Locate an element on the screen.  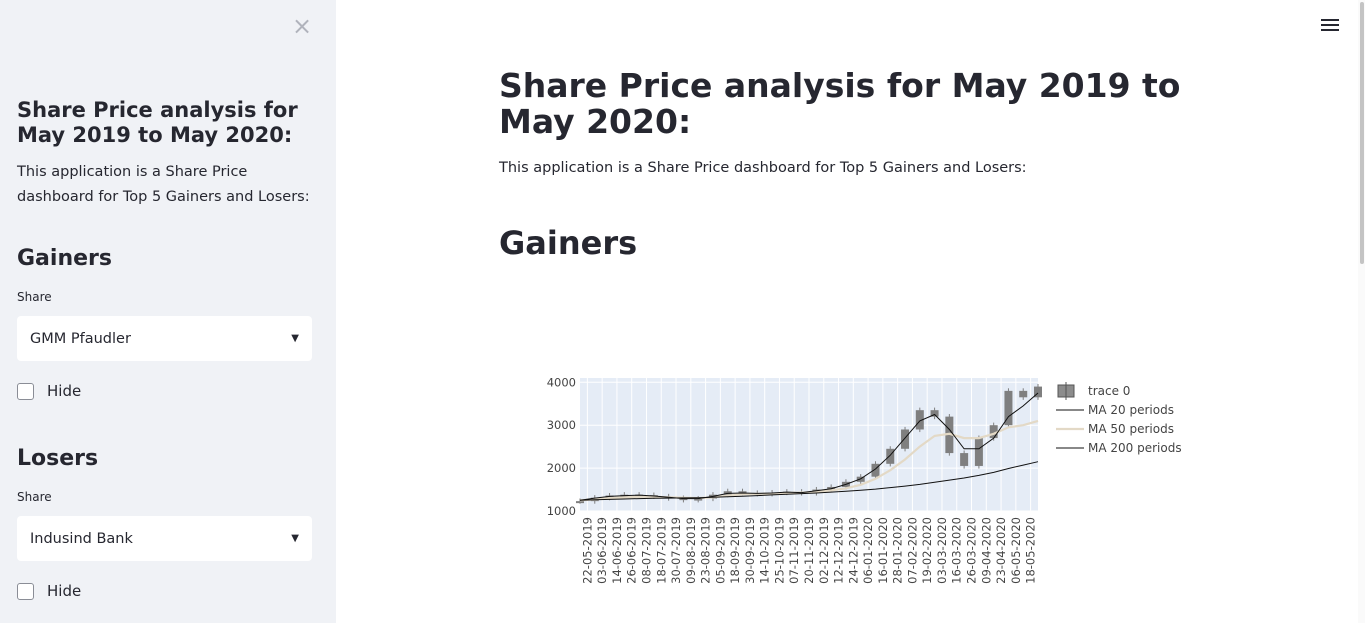
close-icon: × is located at coordinates (302, 26).